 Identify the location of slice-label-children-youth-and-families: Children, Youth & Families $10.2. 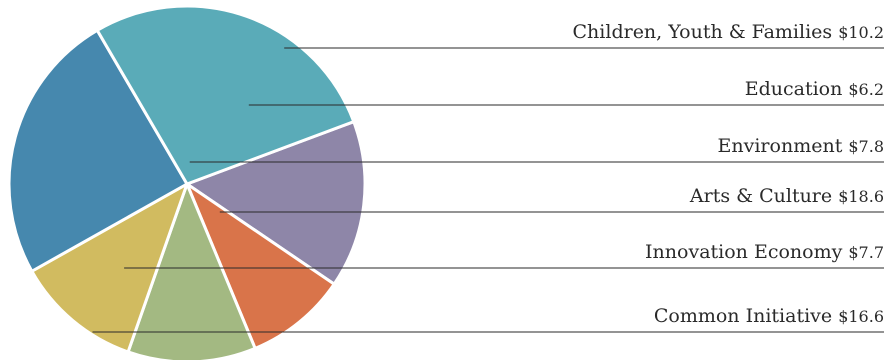
(728, 32).